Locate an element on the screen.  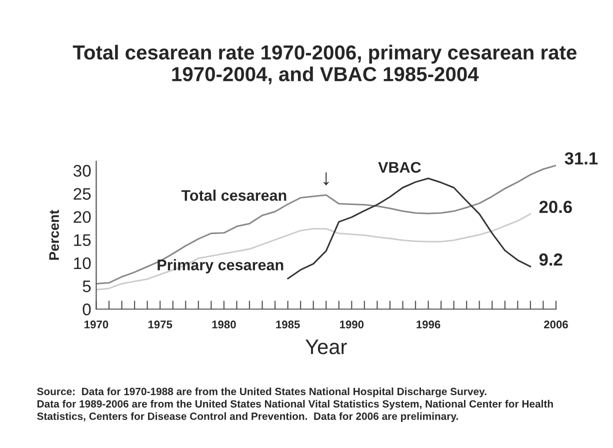
y-tick-label: 0 is located at coordinates (86, 310).